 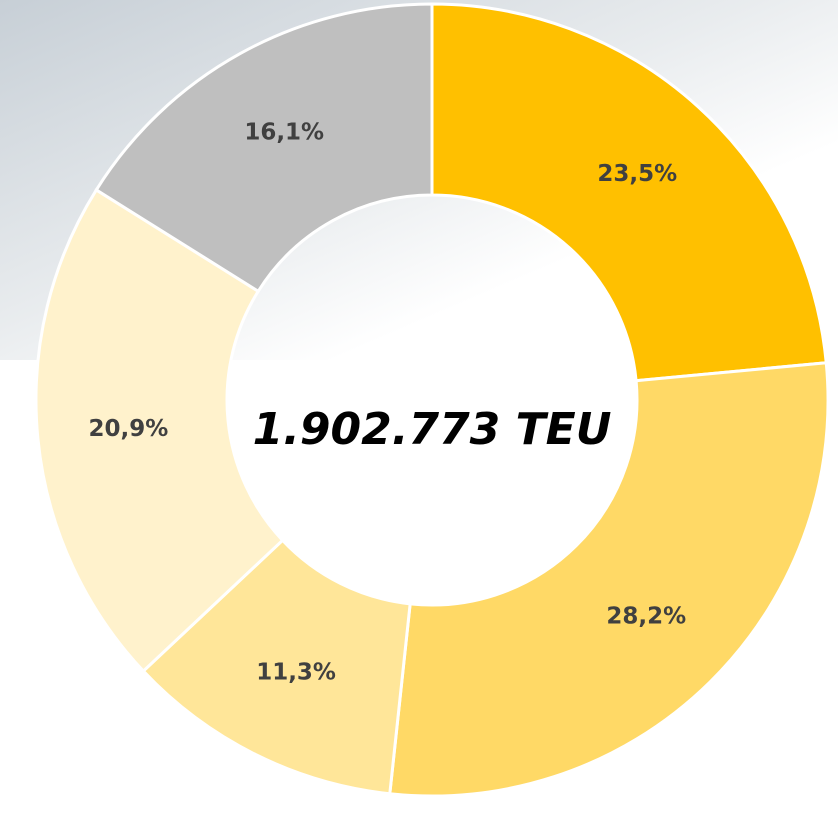 What do you see at coordinates (284, 133) in the screenshot?
I see `value-label: 16,1%` at bounding box center [284, 133].